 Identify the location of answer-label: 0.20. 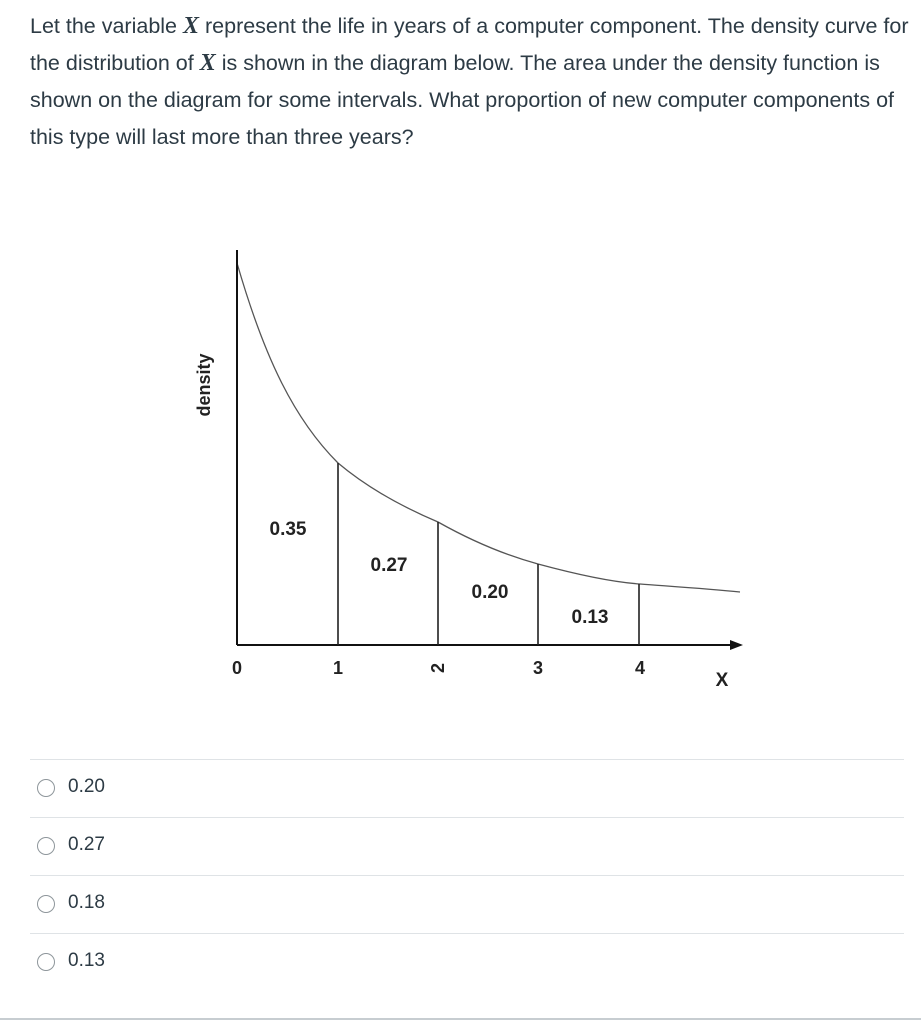
(86, 786).